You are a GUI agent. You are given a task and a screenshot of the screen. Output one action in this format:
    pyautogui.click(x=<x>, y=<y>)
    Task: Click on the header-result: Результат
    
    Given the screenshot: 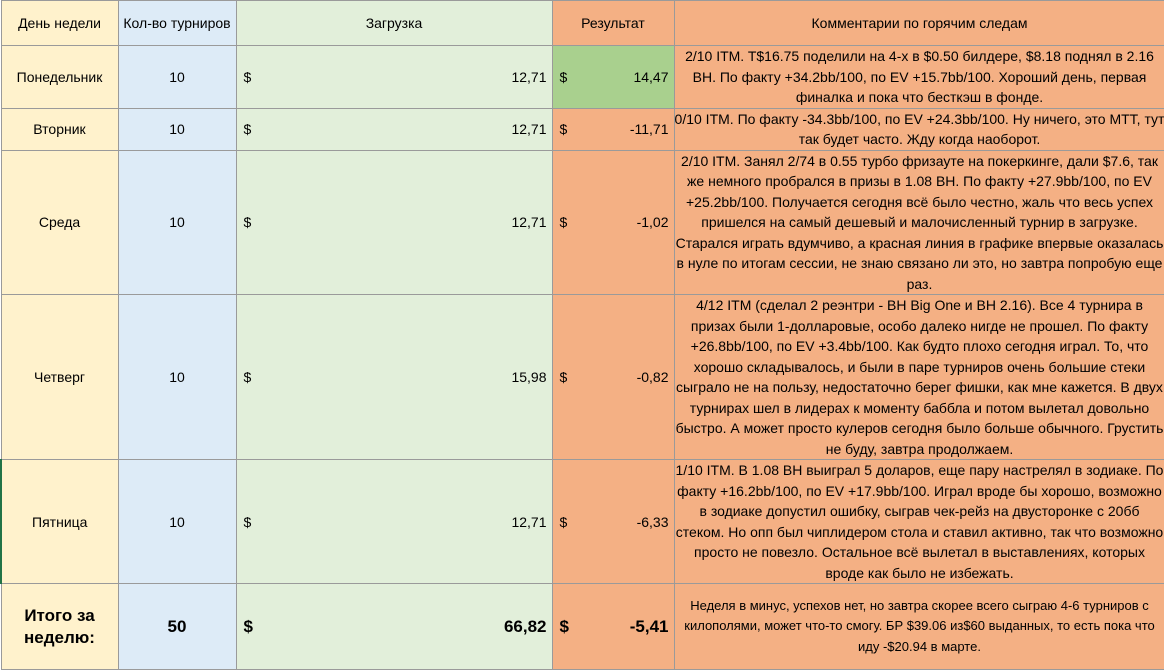 What is the action you would take?
    pyautogui.click(x=613, y=23)
    